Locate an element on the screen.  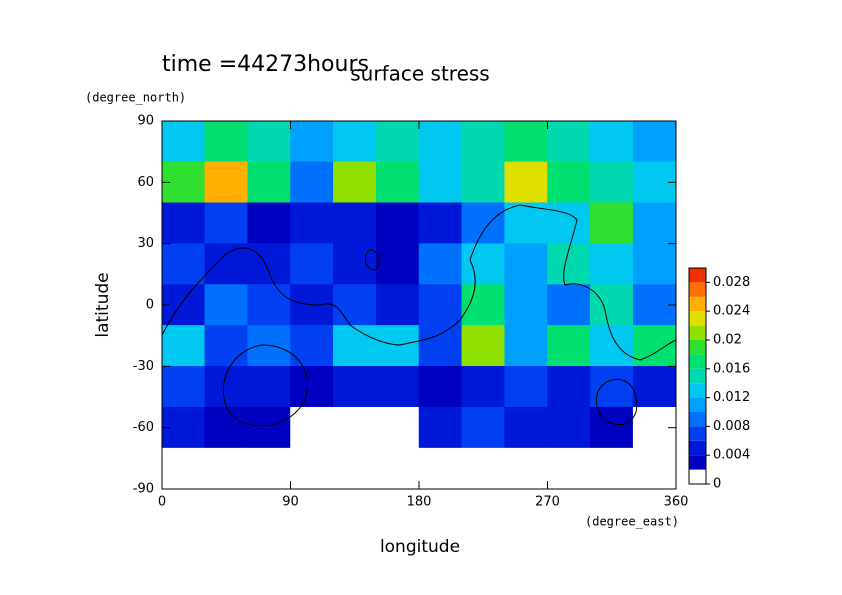
y-tick-label: -30 is located at coordinates (143, 366).